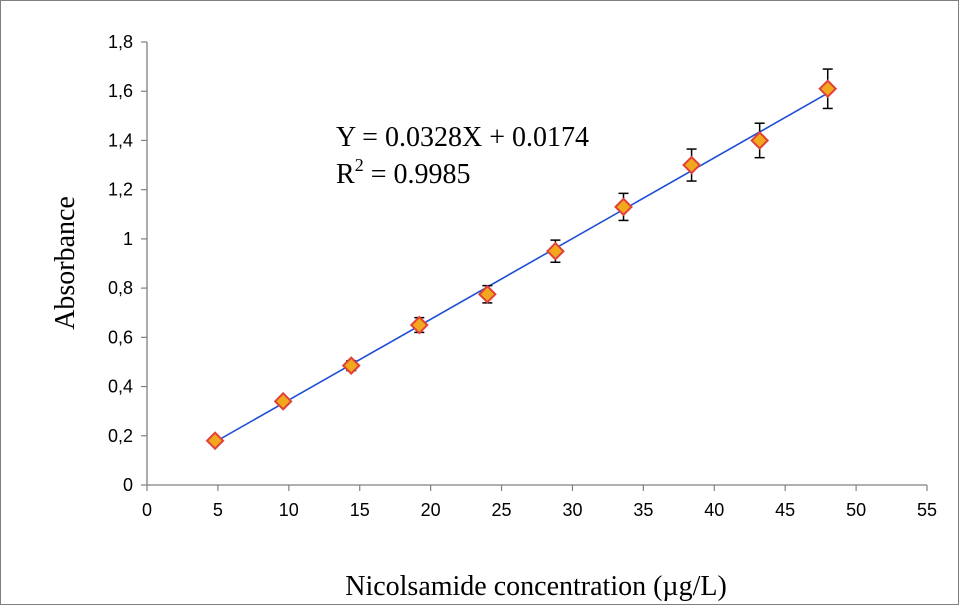 The image size is (959, 606). Describe the element at coordinates (572, 510) in the screenshot. I see `x-tick-label: 30` at that location.